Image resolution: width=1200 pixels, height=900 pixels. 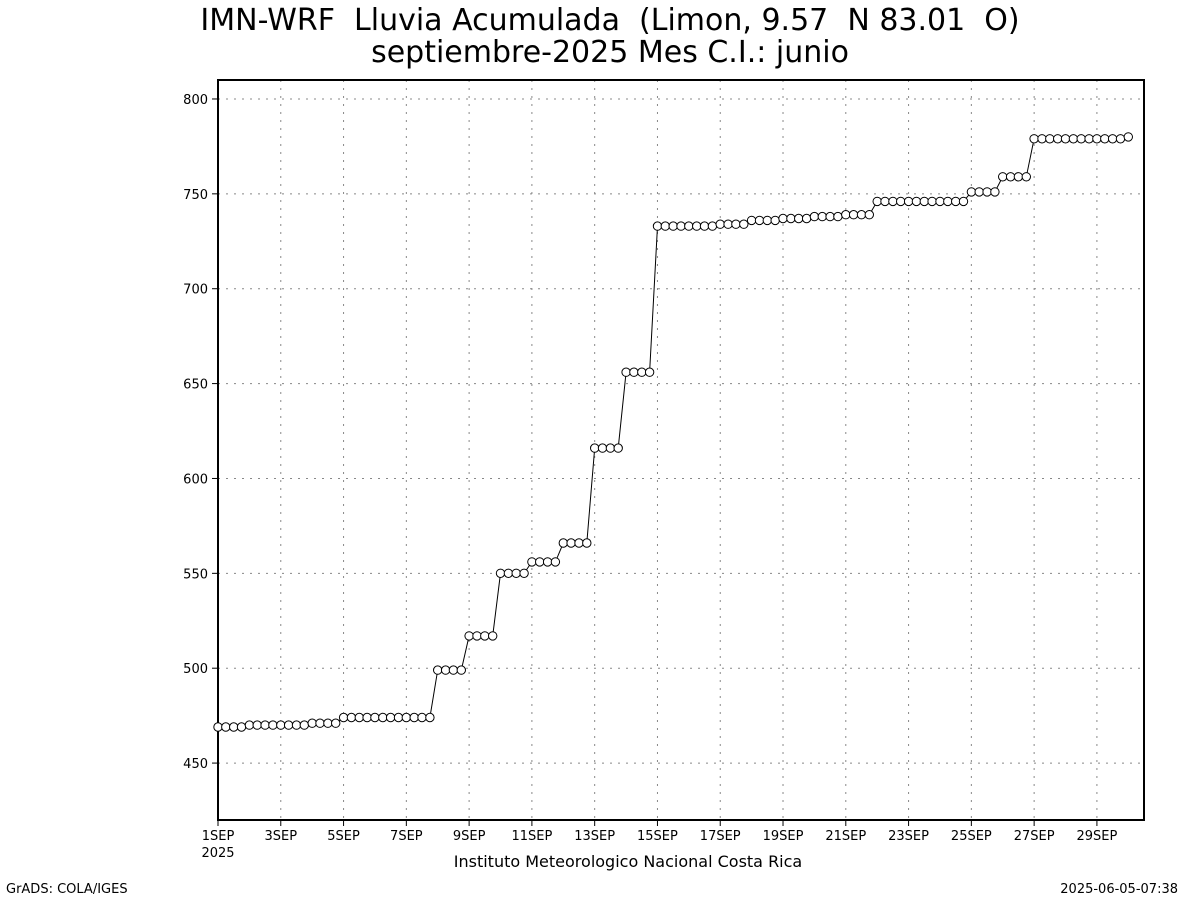 What do you see at coordinates (657, 836) in the screenshot?
I see `x-tick-label: 15SEP` at bounding box center [657, 836].